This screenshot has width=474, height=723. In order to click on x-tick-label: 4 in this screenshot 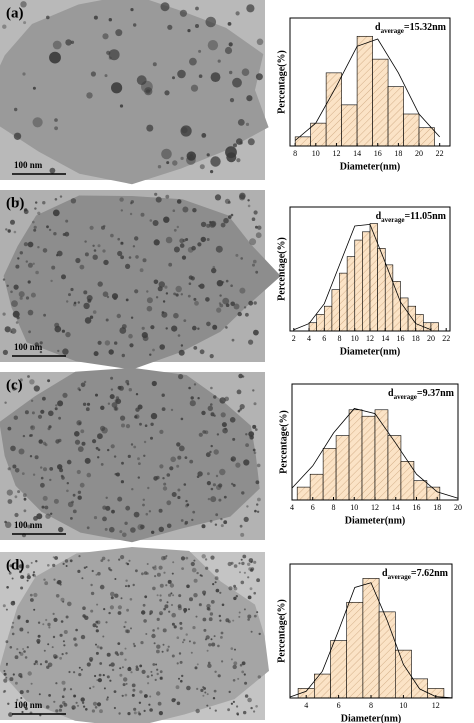, I will do `click(309, 338)`.